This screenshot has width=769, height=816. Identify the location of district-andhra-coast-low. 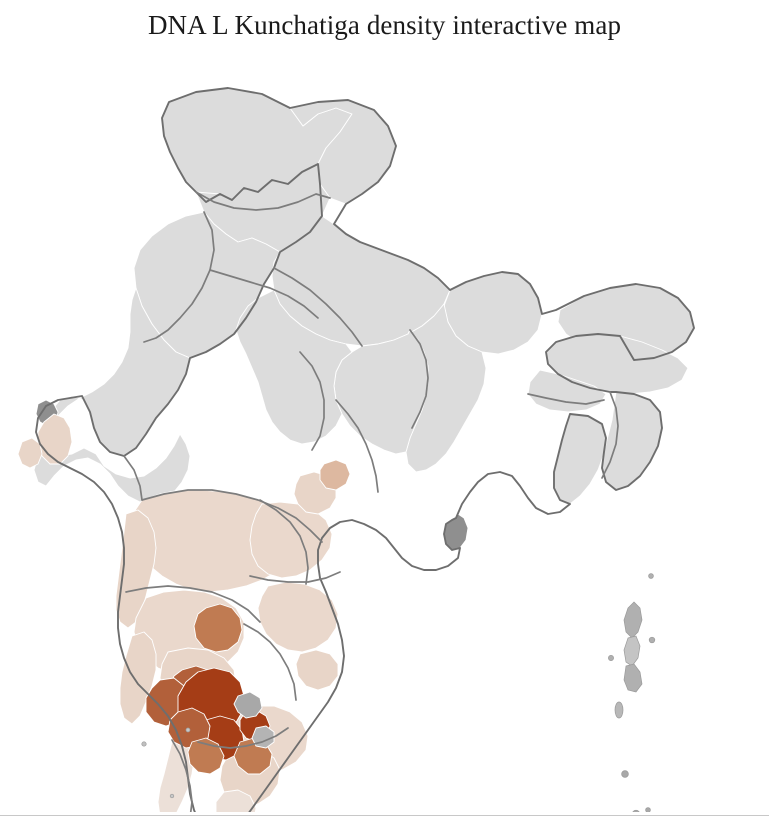
(317, 670).